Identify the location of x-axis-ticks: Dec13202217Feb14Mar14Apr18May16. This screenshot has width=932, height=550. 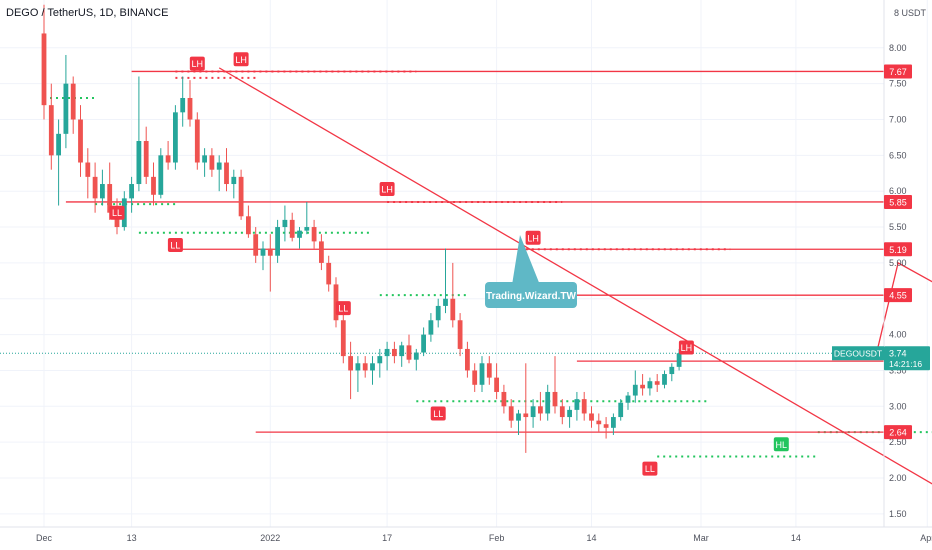
(484, 538).